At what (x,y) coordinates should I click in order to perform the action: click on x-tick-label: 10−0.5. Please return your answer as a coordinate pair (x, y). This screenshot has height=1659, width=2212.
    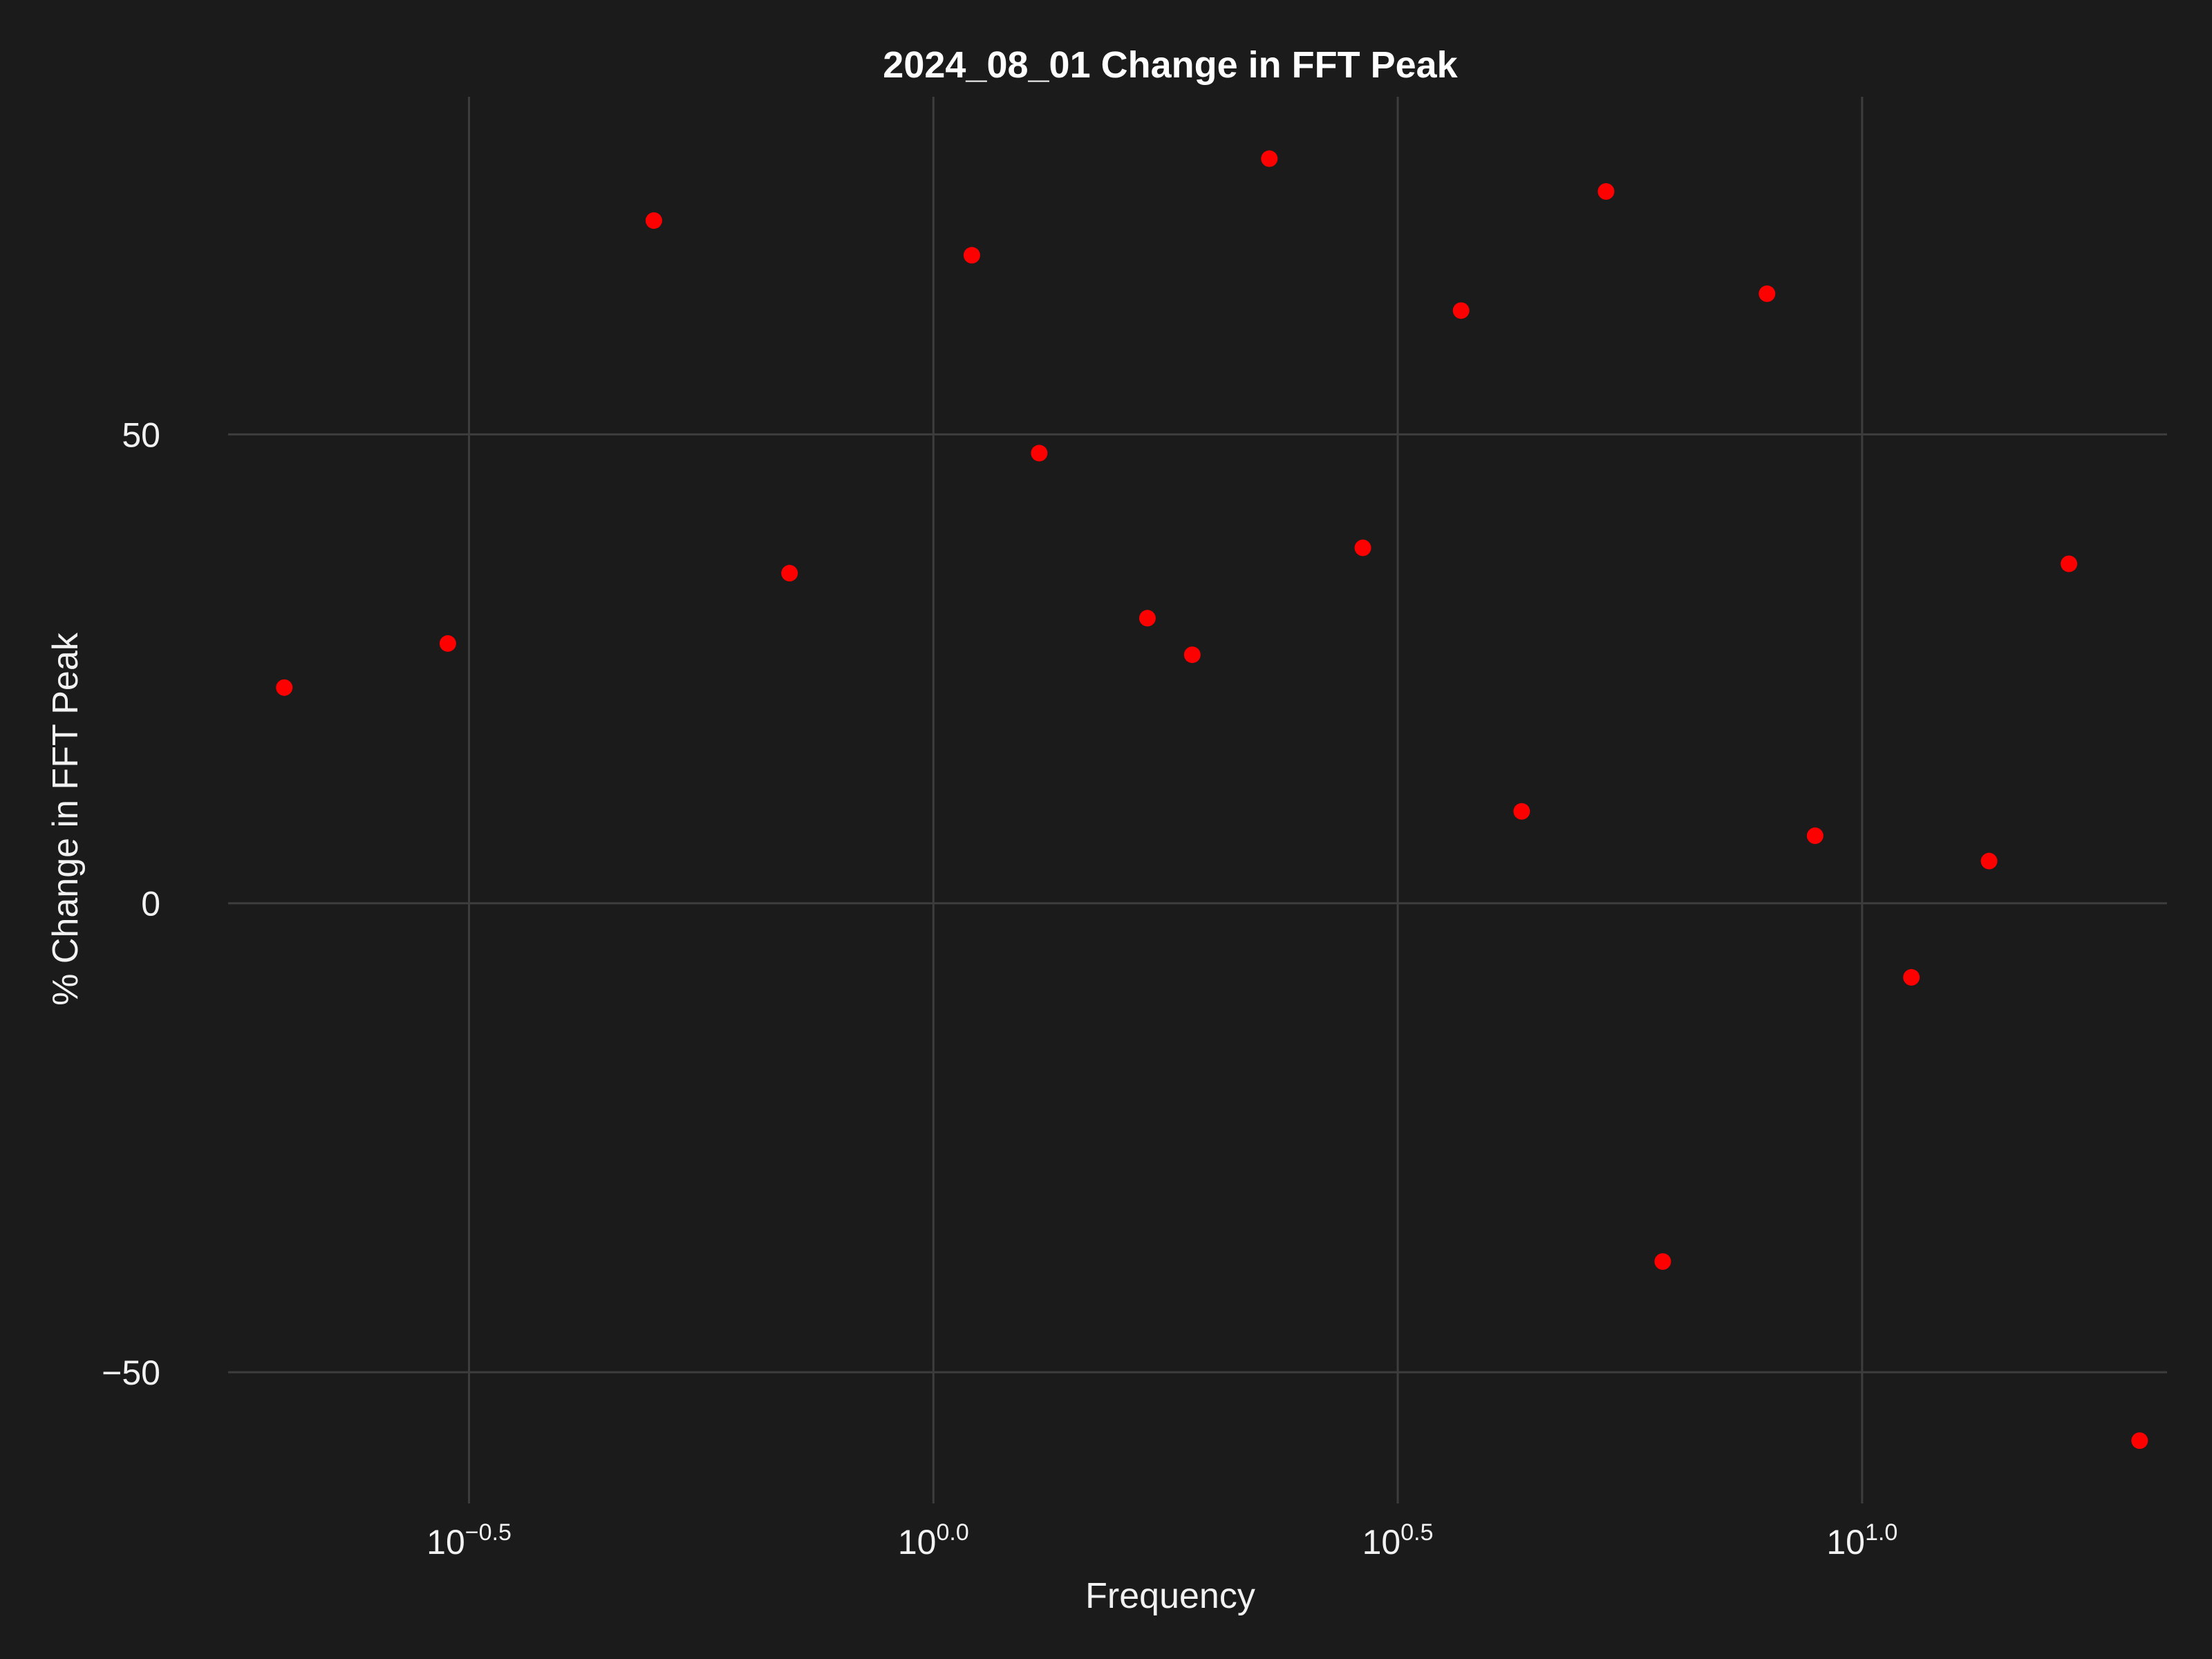
    Looking at the image, I should click on (469, 1540).